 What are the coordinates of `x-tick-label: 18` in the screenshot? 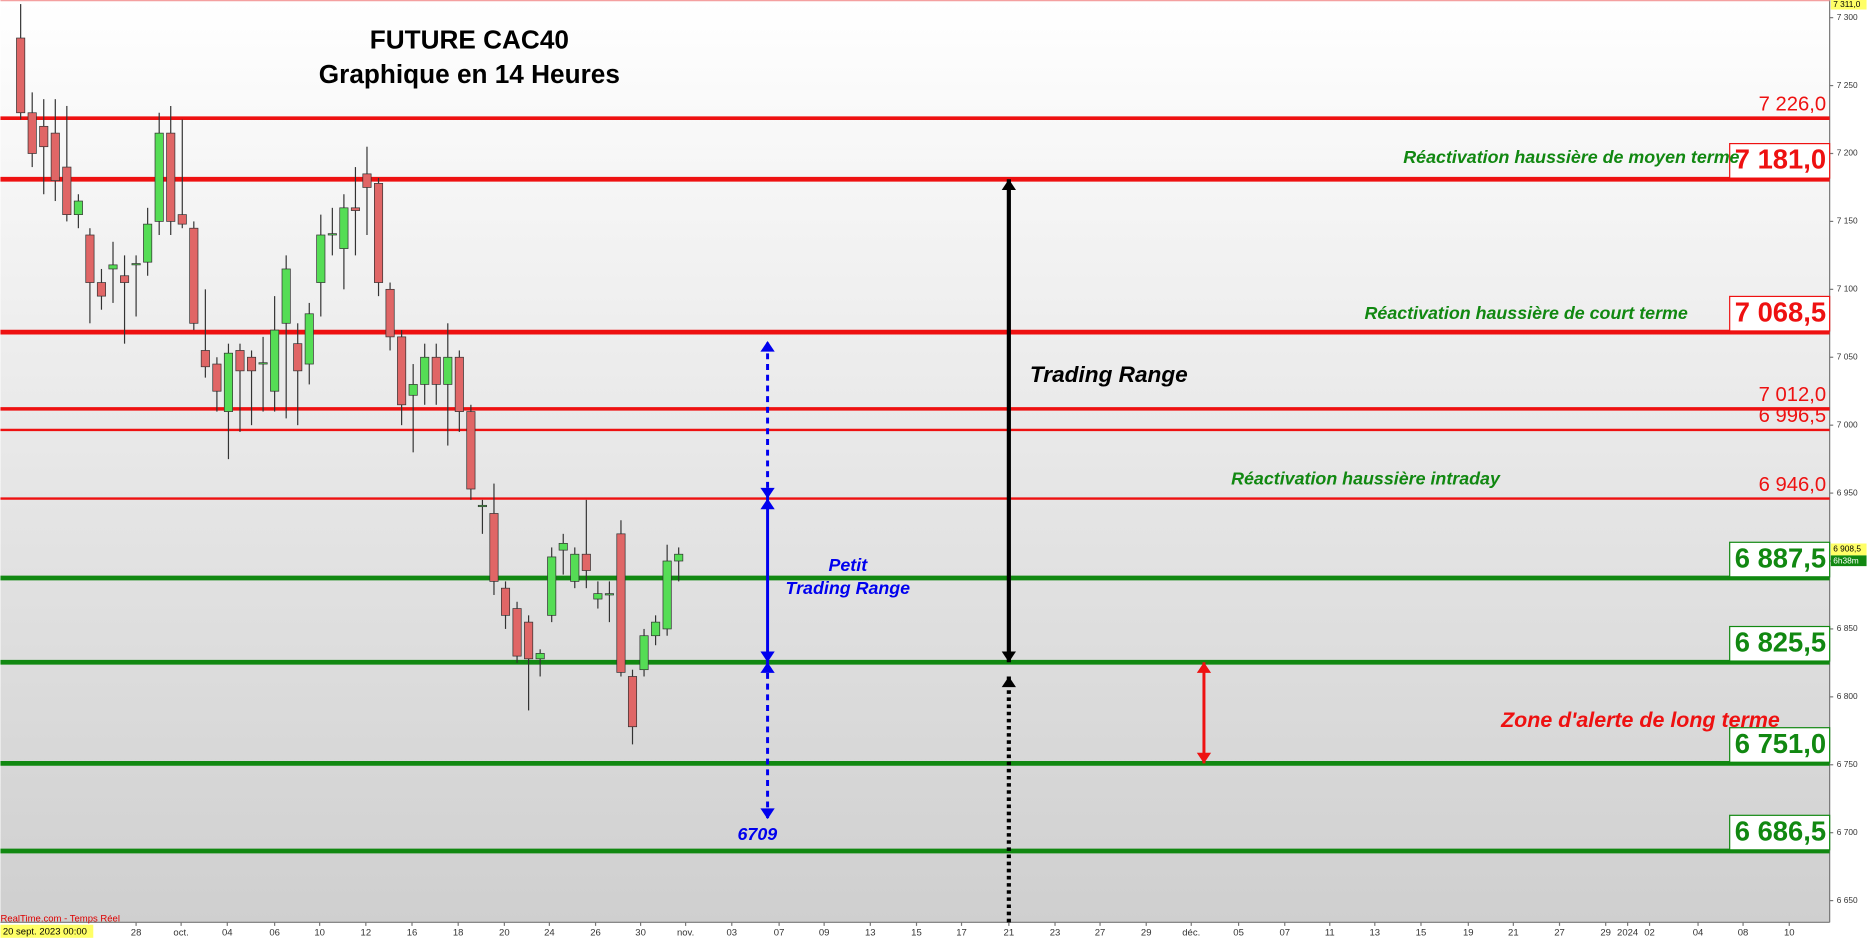 It's located at (458, 933).